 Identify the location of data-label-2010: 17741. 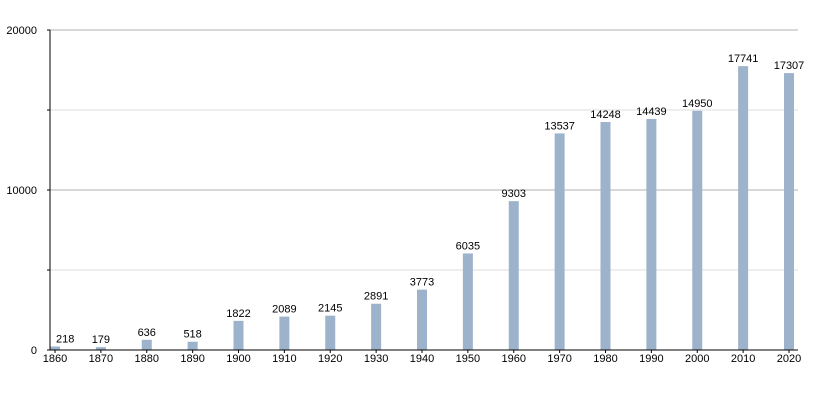
(743, 59).